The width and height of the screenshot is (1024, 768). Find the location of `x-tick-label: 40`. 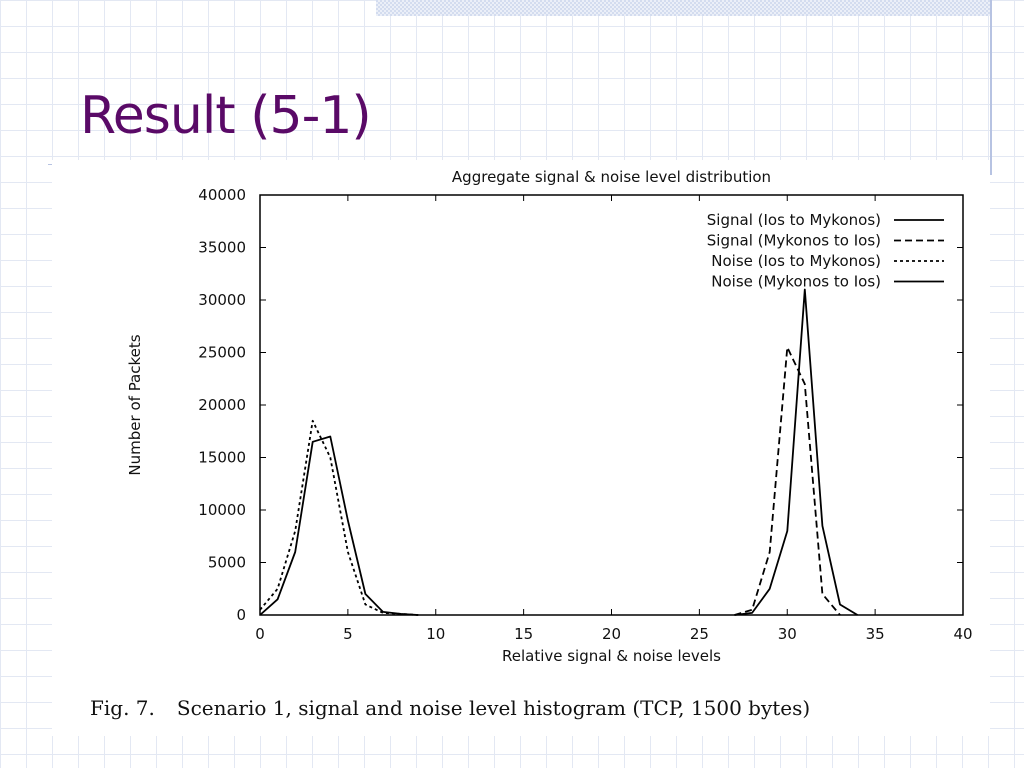

x-tick-label: 40 is located at coordinates (962, 634).